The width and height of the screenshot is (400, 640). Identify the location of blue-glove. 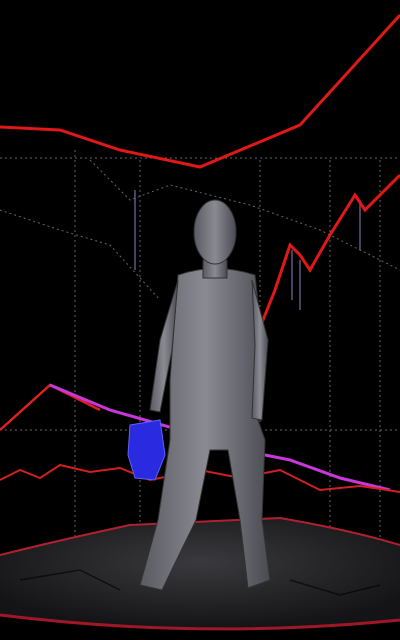
(146, 450).